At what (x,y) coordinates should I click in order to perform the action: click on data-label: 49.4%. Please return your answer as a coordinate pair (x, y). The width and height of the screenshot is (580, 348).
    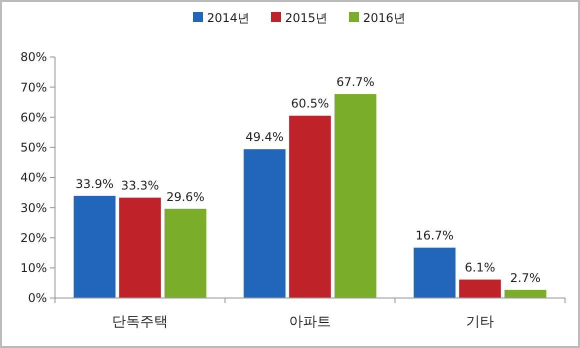
    Looking at the image, I should click on (265, 137).